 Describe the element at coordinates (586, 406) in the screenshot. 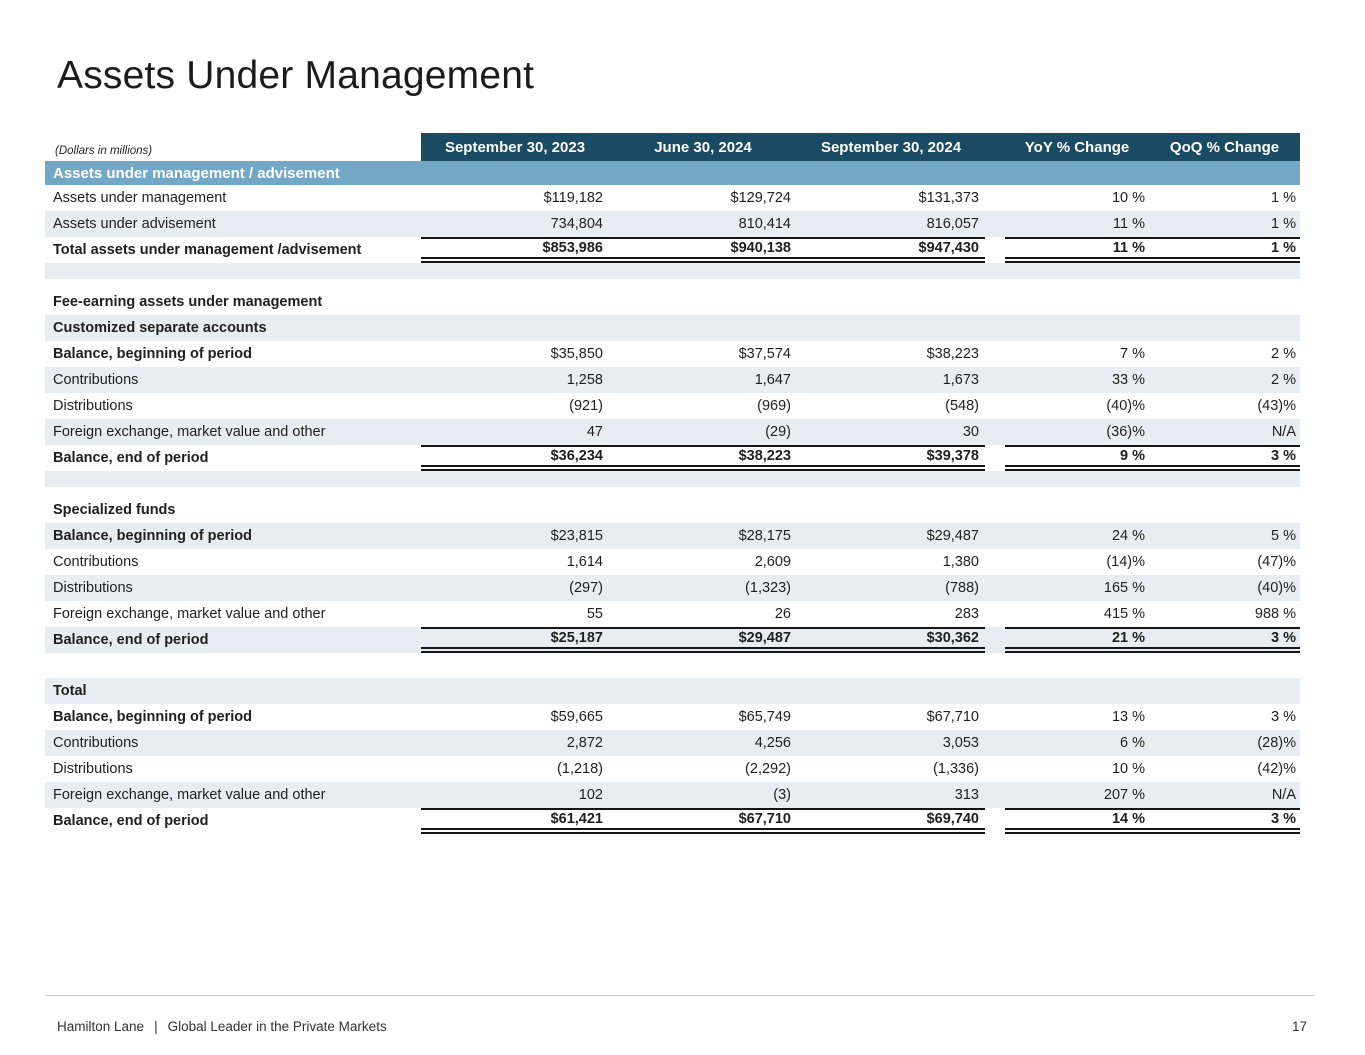

I see `cell-value: (921)` at that location.